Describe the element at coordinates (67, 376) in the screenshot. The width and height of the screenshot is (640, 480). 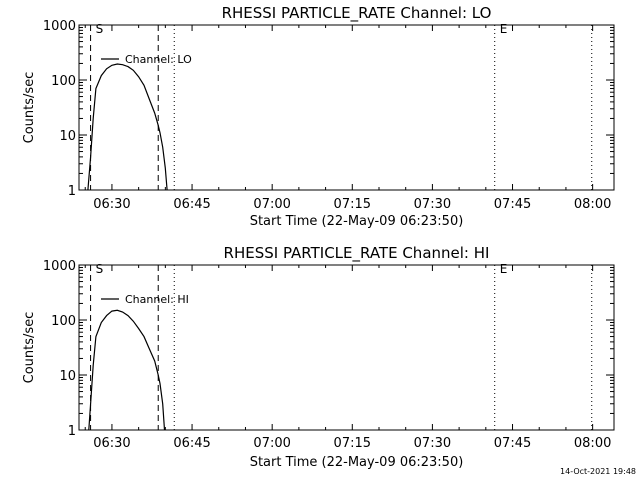
I see `panel-2-y-tick-label: 10` at that location.